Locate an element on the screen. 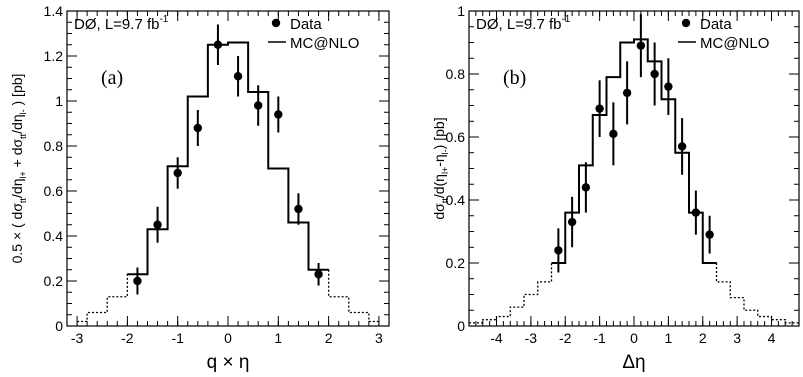 This screenshot has width=803, height=377. y-tick-label: 1.4 is located at coordinates (54, 11).